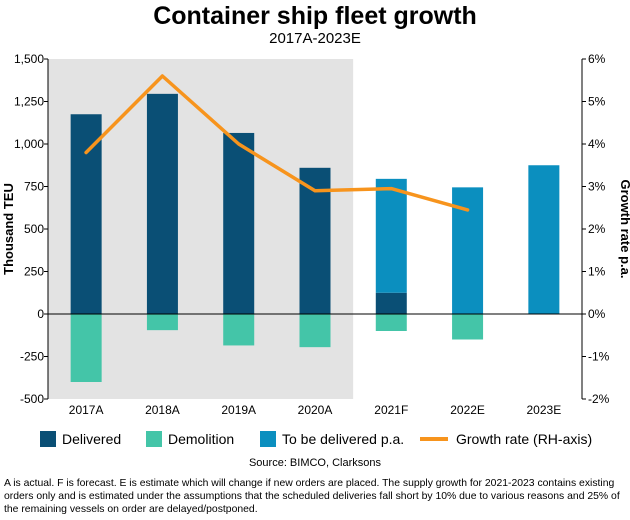 This screenshot has height=520, width=630. Describe the element at coordinates (86, 348) in the screenshot. I see `bar-demolition-2017a` at that location.